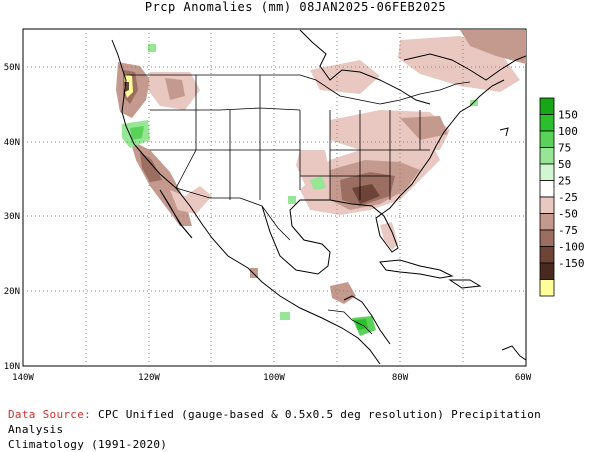 Image resolution: width=591 pixels, height=452 pixels. Describe the element at coordinates (568, 197) in the screenshot. I see `legend-label: -25` at that location.